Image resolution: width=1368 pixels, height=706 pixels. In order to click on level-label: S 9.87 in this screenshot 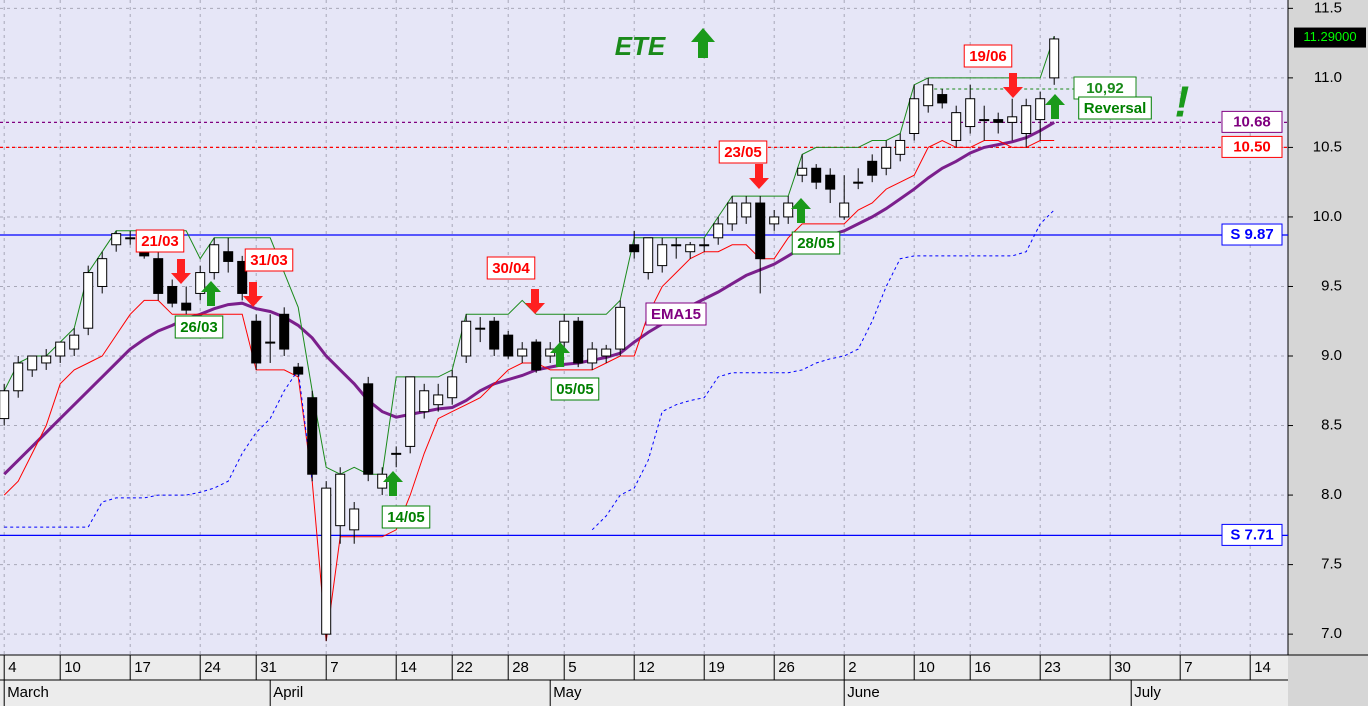, I will do `click(1251, 234)`.